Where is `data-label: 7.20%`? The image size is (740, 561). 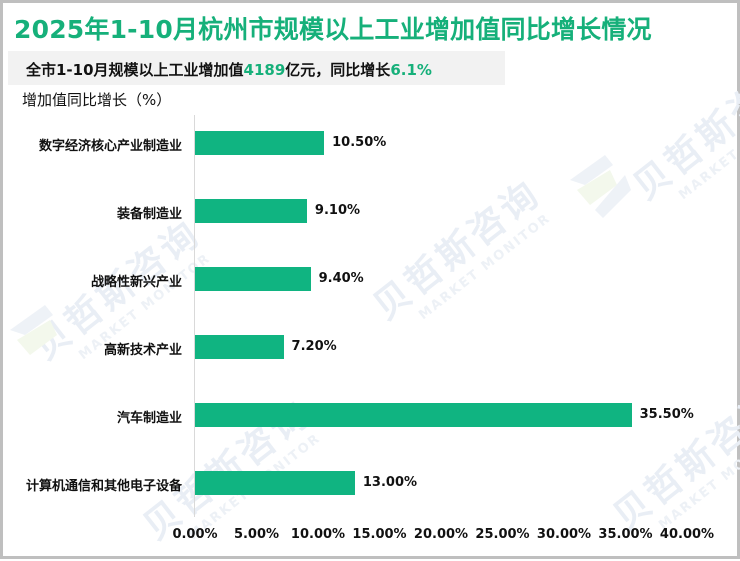 data-label: 7.20% is located at coordinates (314, 346).